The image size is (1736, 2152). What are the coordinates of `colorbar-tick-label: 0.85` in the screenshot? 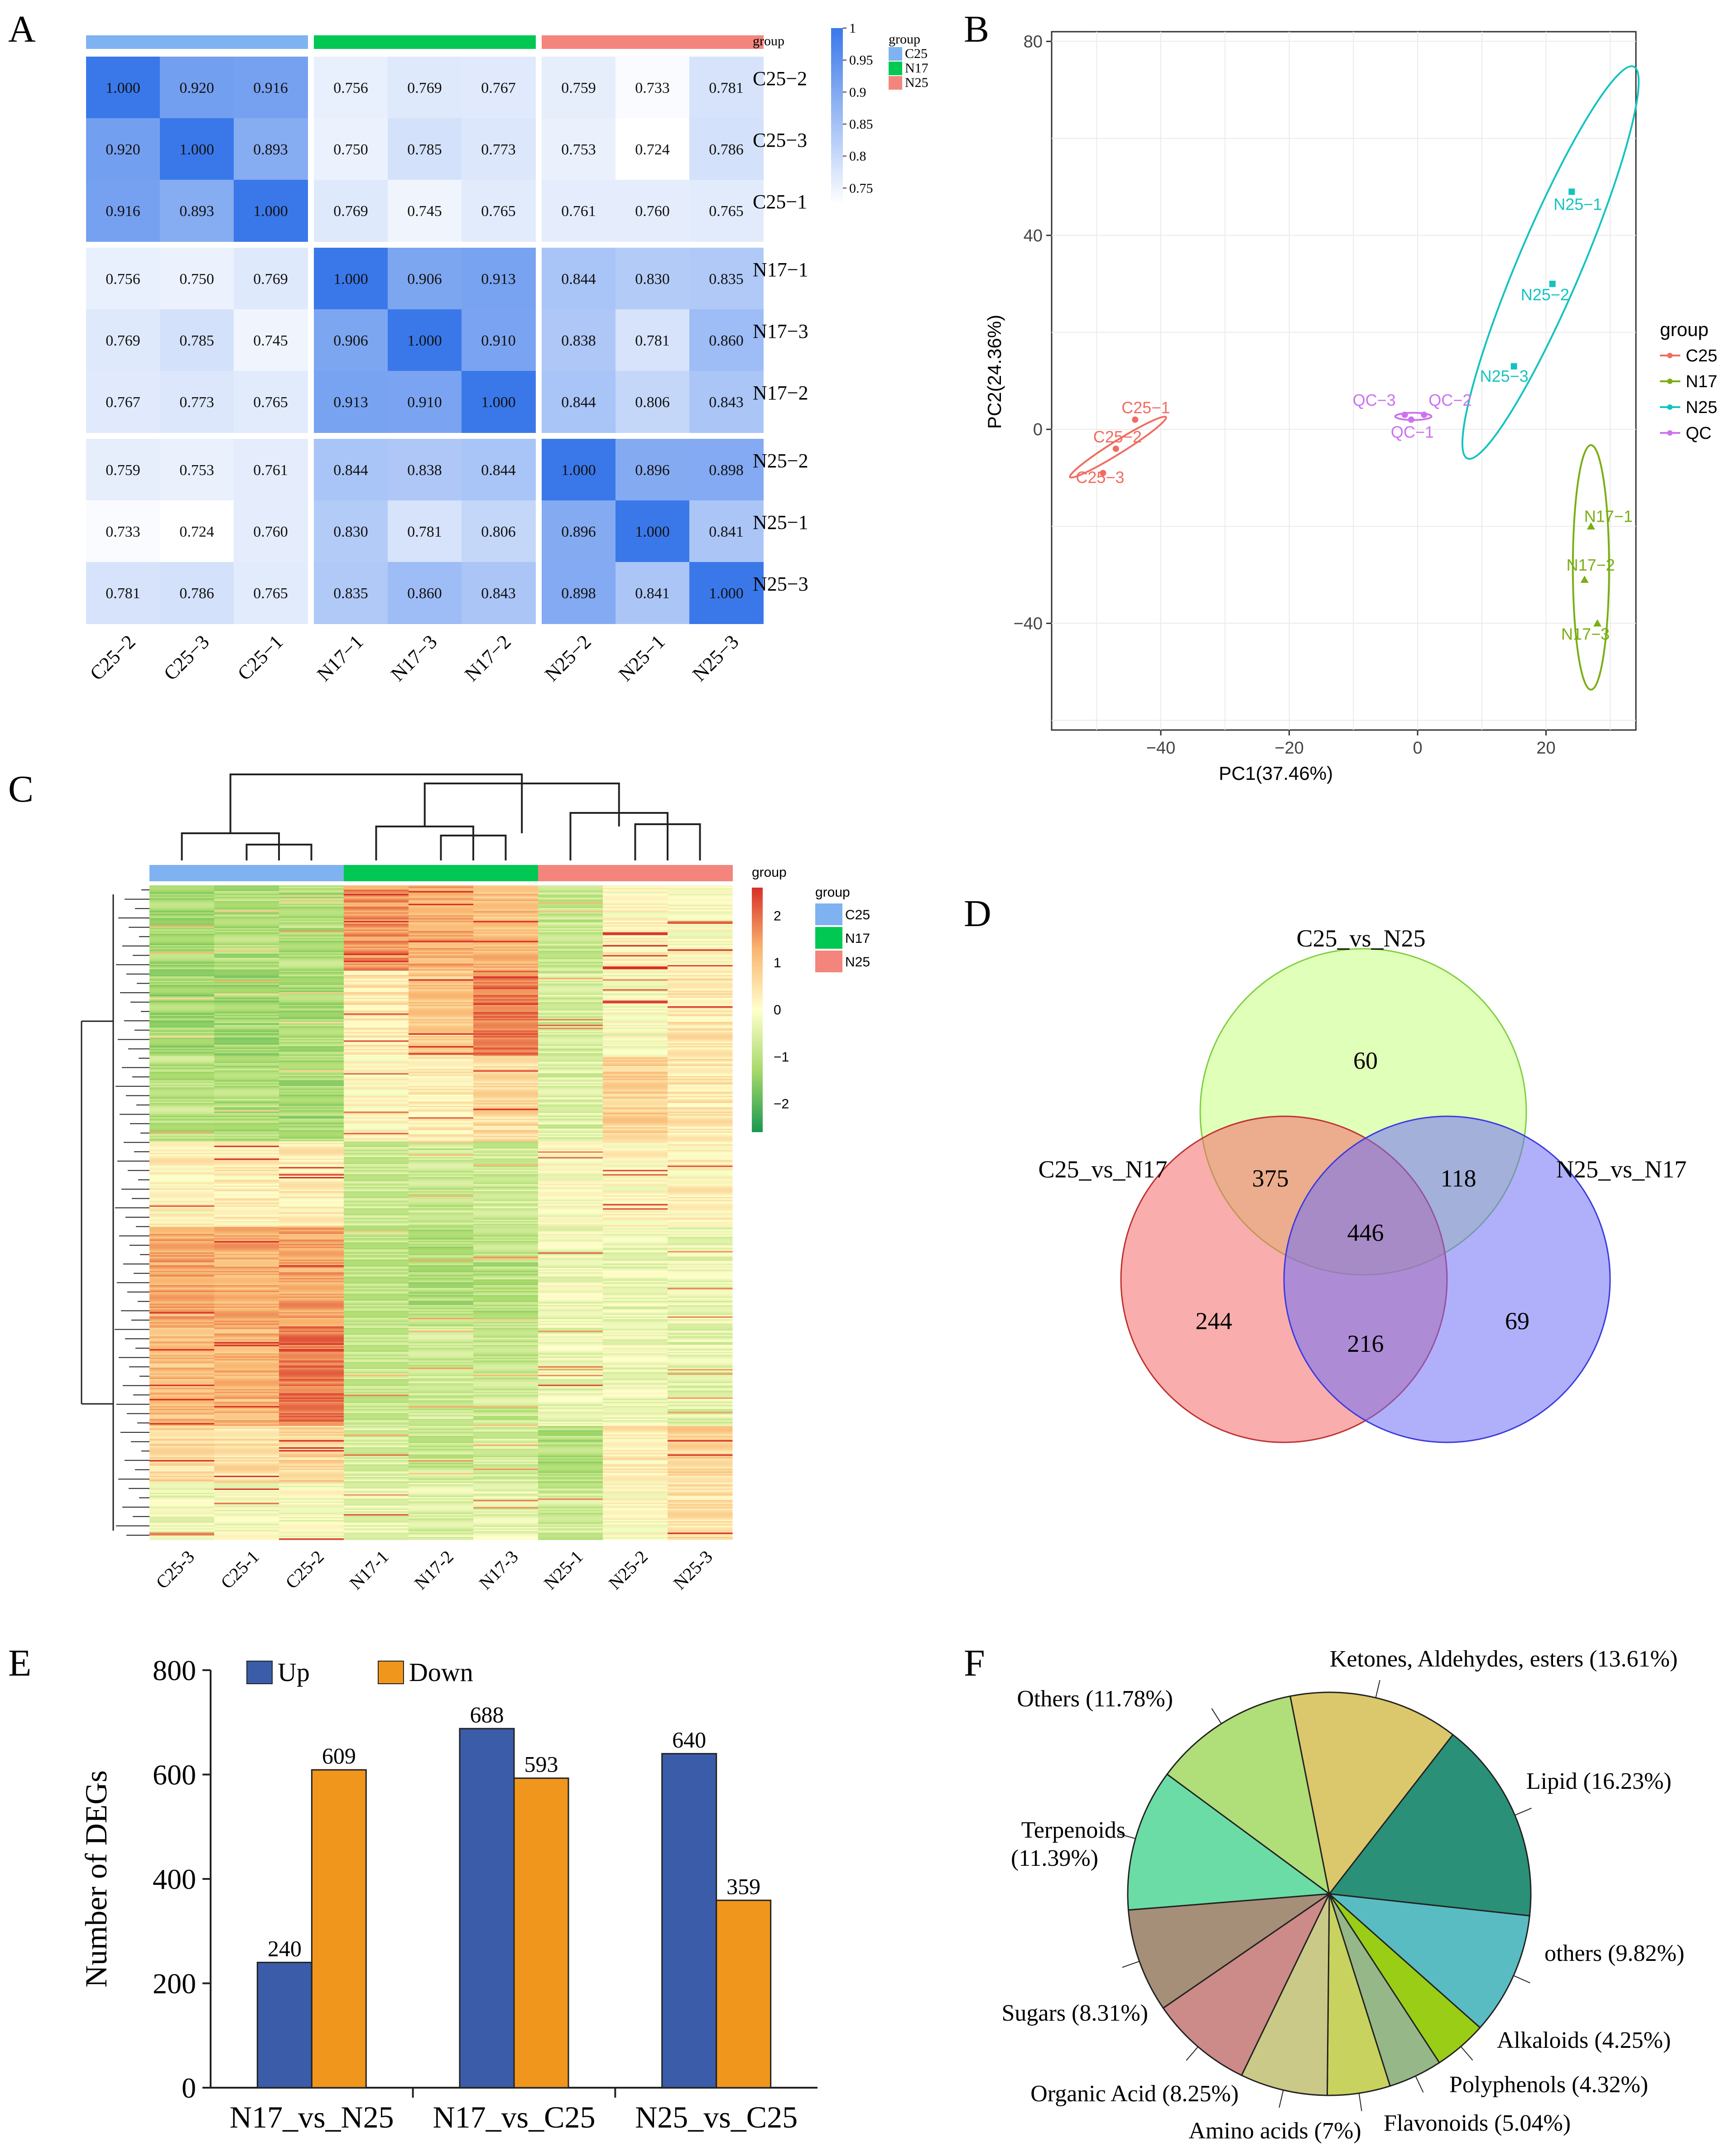 It's located at (861, 124).